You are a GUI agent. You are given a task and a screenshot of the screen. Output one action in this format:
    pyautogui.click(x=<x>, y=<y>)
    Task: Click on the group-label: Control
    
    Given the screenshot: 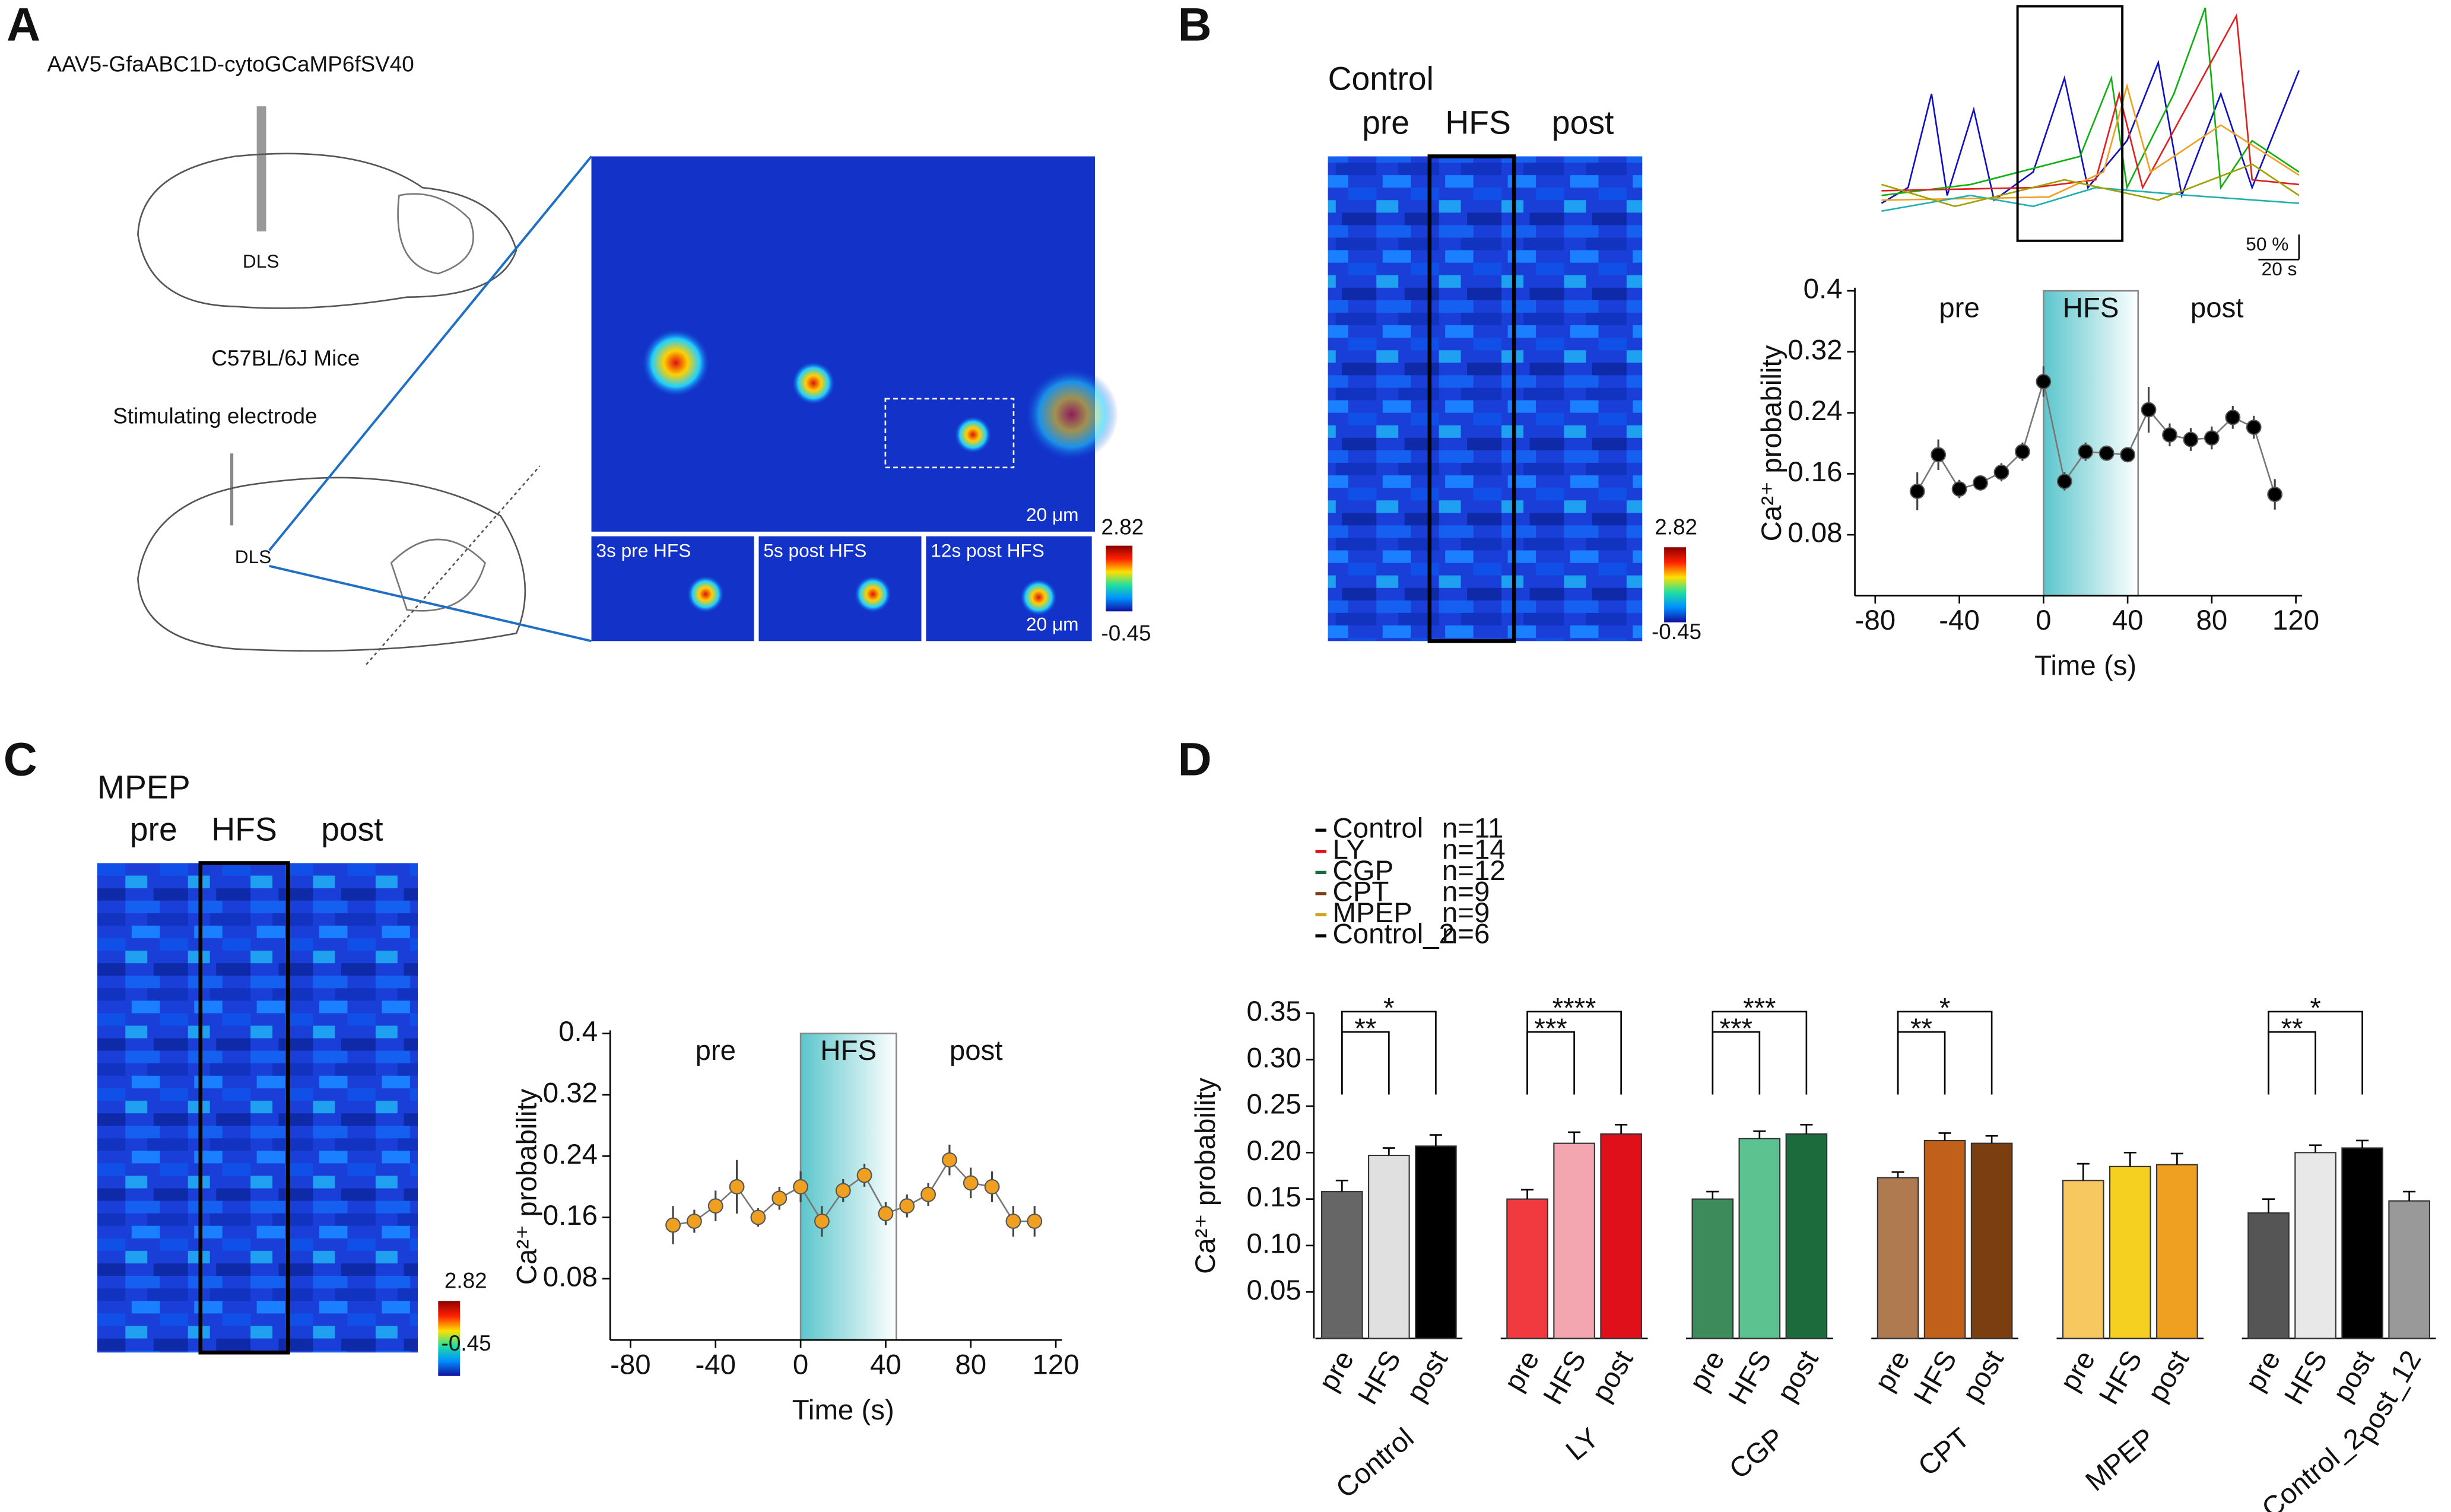 What is the action you would take?
    pyautogui.click(x=1375, y=1463)
    